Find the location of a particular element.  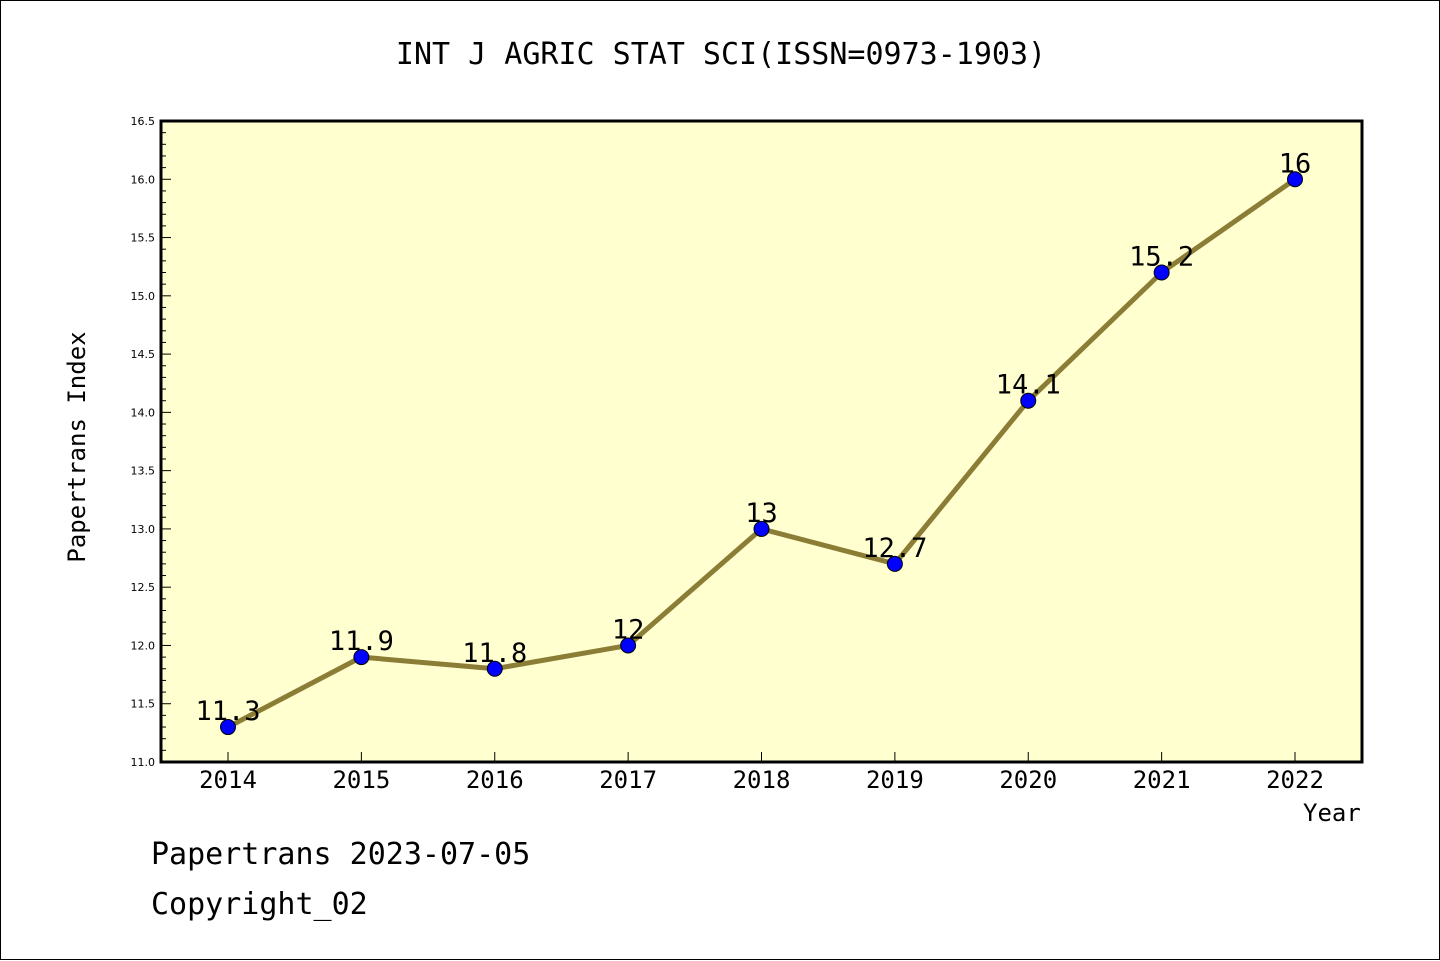

x-tick-label: 2015 is located at coordinates (361, 780).